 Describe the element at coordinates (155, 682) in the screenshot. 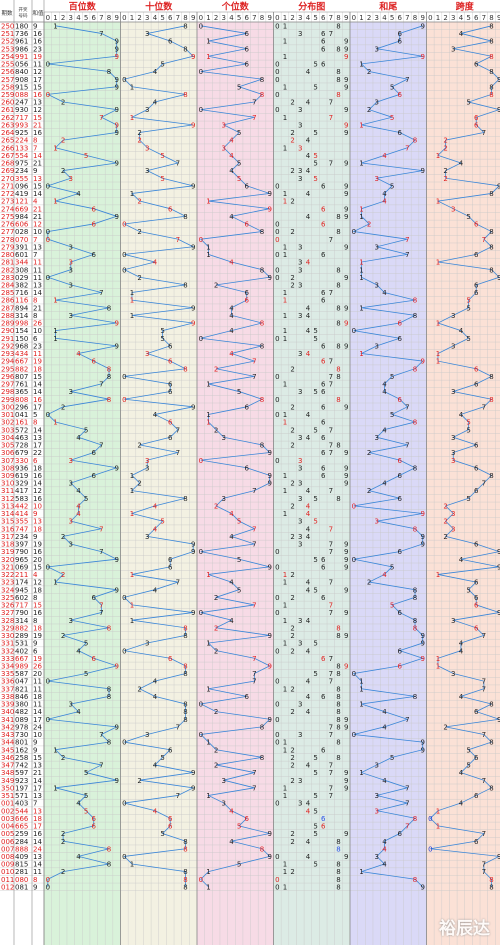

I see `trend-marker-shi: 4` at that location.